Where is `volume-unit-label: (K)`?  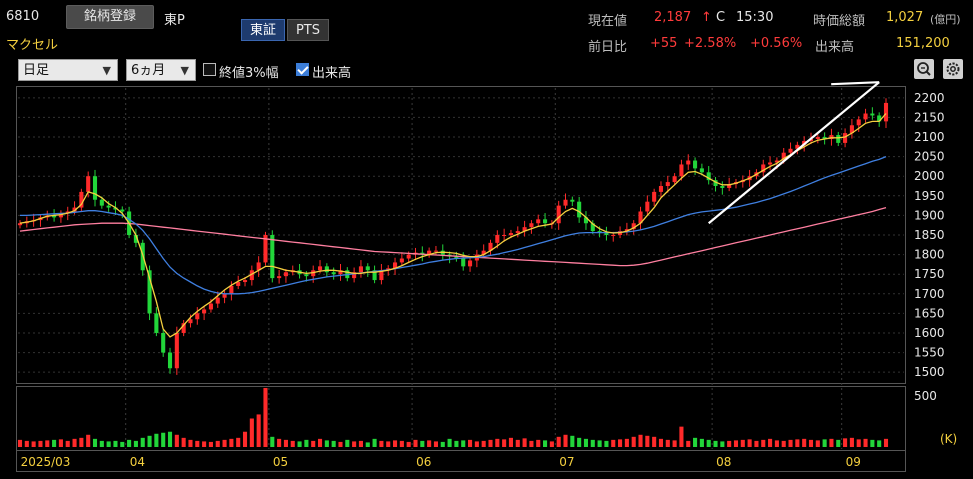
volume-unit-label: (K) is located at coordinates (948, 439).